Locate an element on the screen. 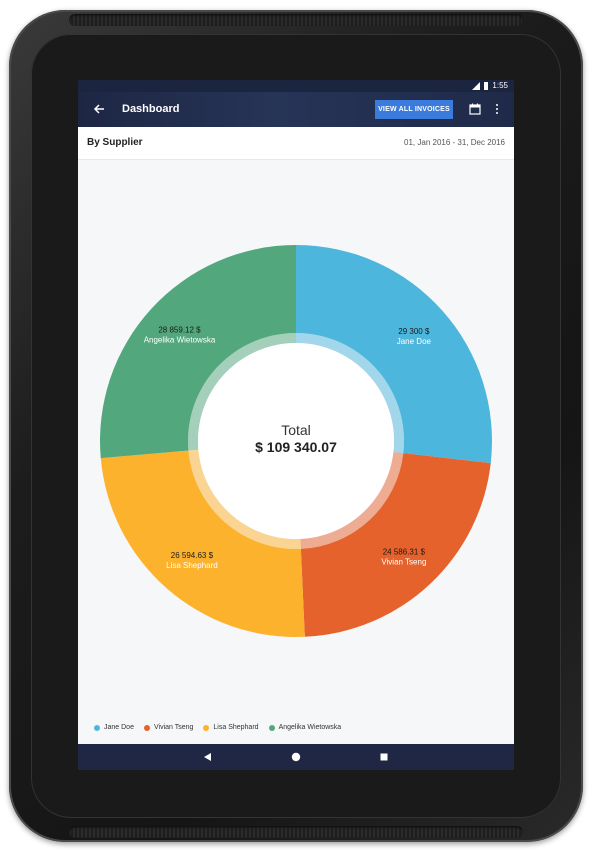 This screenshot has height=850, width=592. nav-home-button is located at coordinates (296, 757).